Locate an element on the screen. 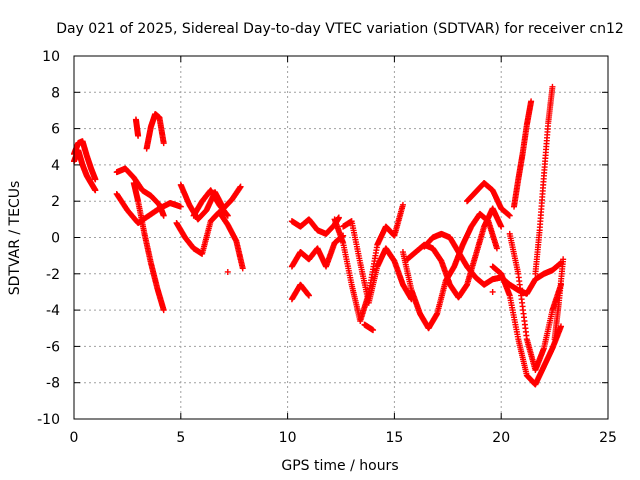  series-s3 is located at coordinates (140, 192).